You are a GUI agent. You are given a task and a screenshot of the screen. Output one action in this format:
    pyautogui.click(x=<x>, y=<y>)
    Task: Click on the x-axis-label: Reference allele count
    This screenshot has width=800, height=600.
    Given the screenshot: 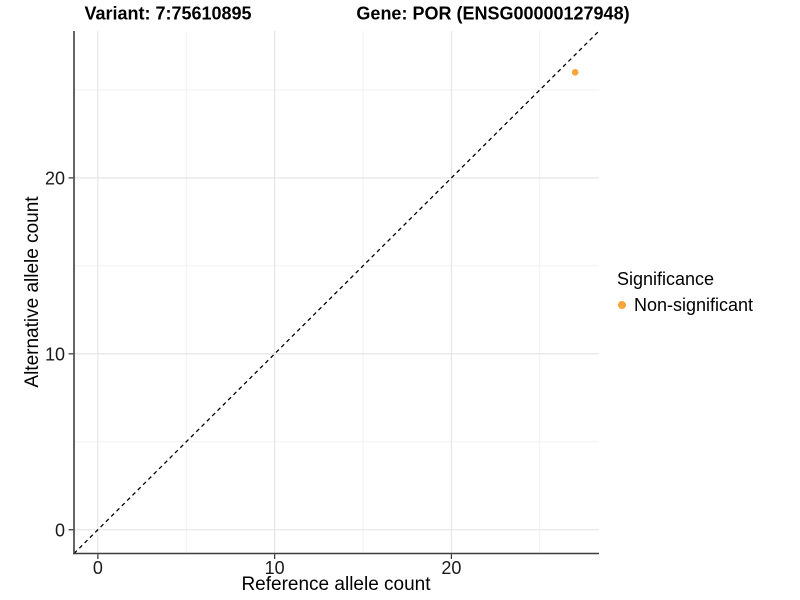 What is the action you would take?
    pyautogui.click(x=336, y=584)
    